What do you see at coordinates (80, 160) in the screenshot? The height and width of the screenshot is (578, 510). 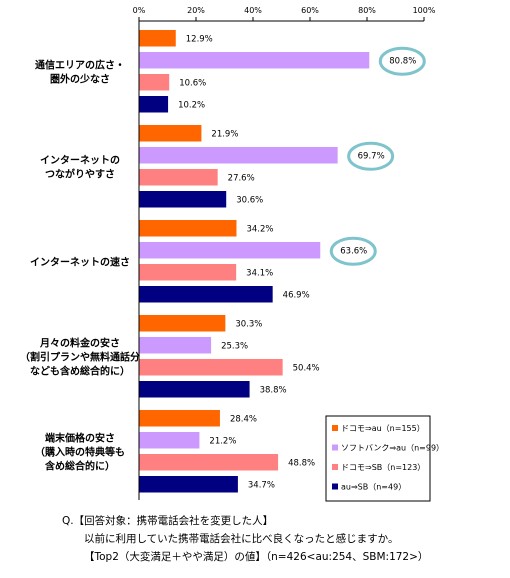 I see `category-label: インターネットの` at bounding box center [80, 160].